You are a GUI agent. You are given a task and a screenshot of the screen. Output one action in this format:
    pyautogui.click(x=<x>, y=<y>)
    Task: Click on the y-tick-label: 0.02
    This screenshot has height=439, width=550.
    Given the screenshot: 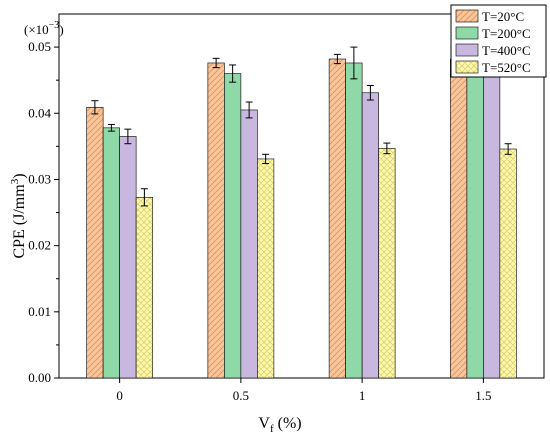 What is the action you would take?
    pyautogui.click(x=39, y=245)
    